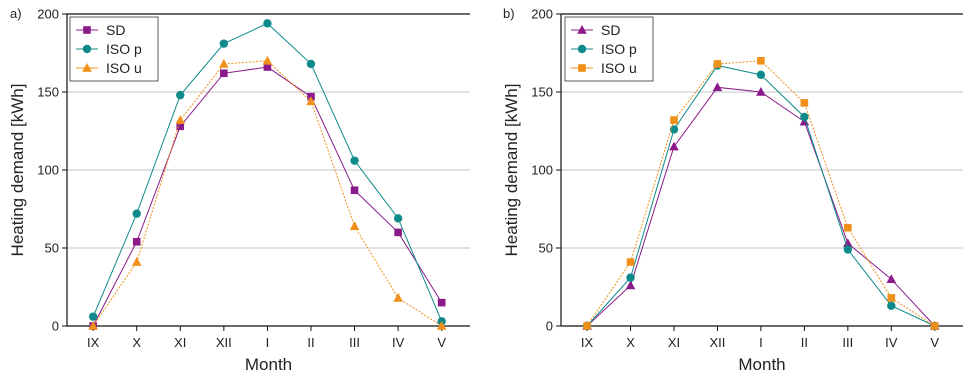 This screenshot has height=382, width=963. Describe the element at coordinates (587, 342) in the screenshot. I see `x-tick-label: IX` at that location.